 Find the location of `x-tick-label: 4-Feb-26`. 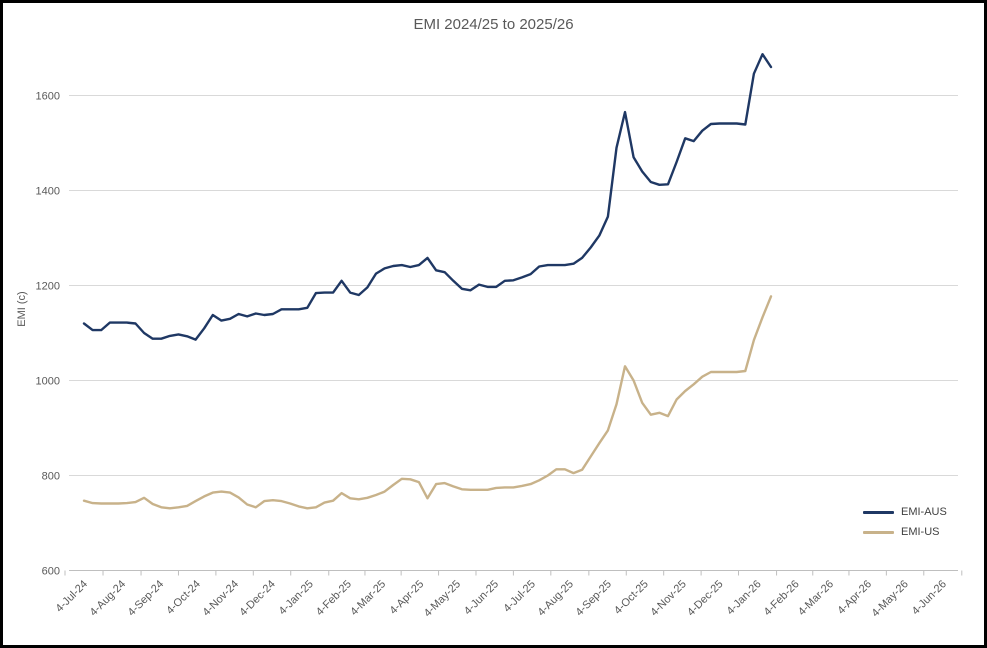

x-tick-label: 4-Feb-26 is located at coordinates (782, 598).